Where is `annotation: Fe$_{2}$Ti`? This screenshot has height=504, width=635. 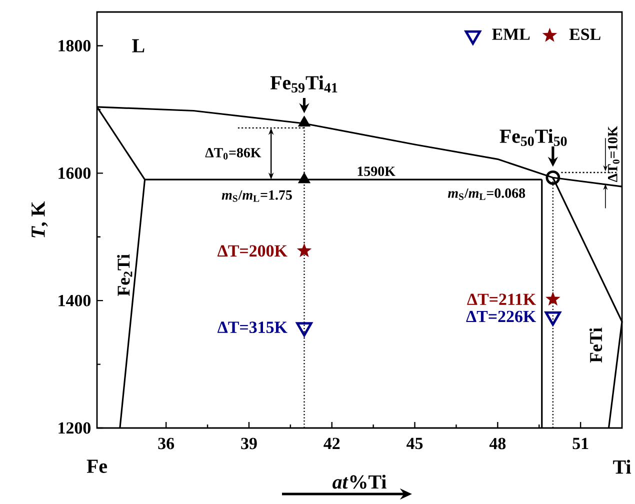 annotation: Fe$_{2}$Ti is located at coordinates (124, 275).